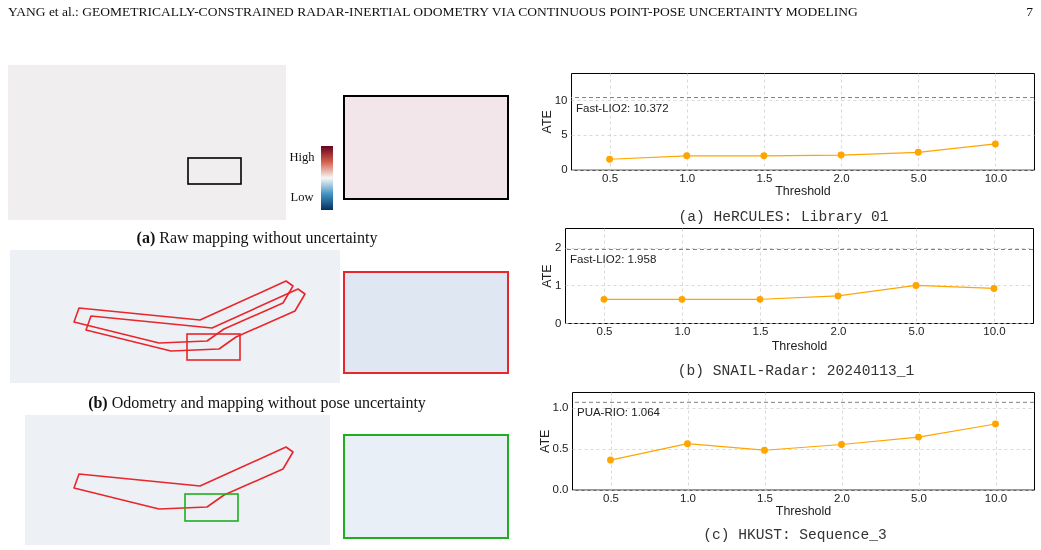 Image resolution: width=1041 pixels, height=550 pixels. What do you see at coordinates (257, 402) in the screenshot?
I see `text: (b) Odometry and mapping without pose uncertainty` at bounding box center [257, 402].